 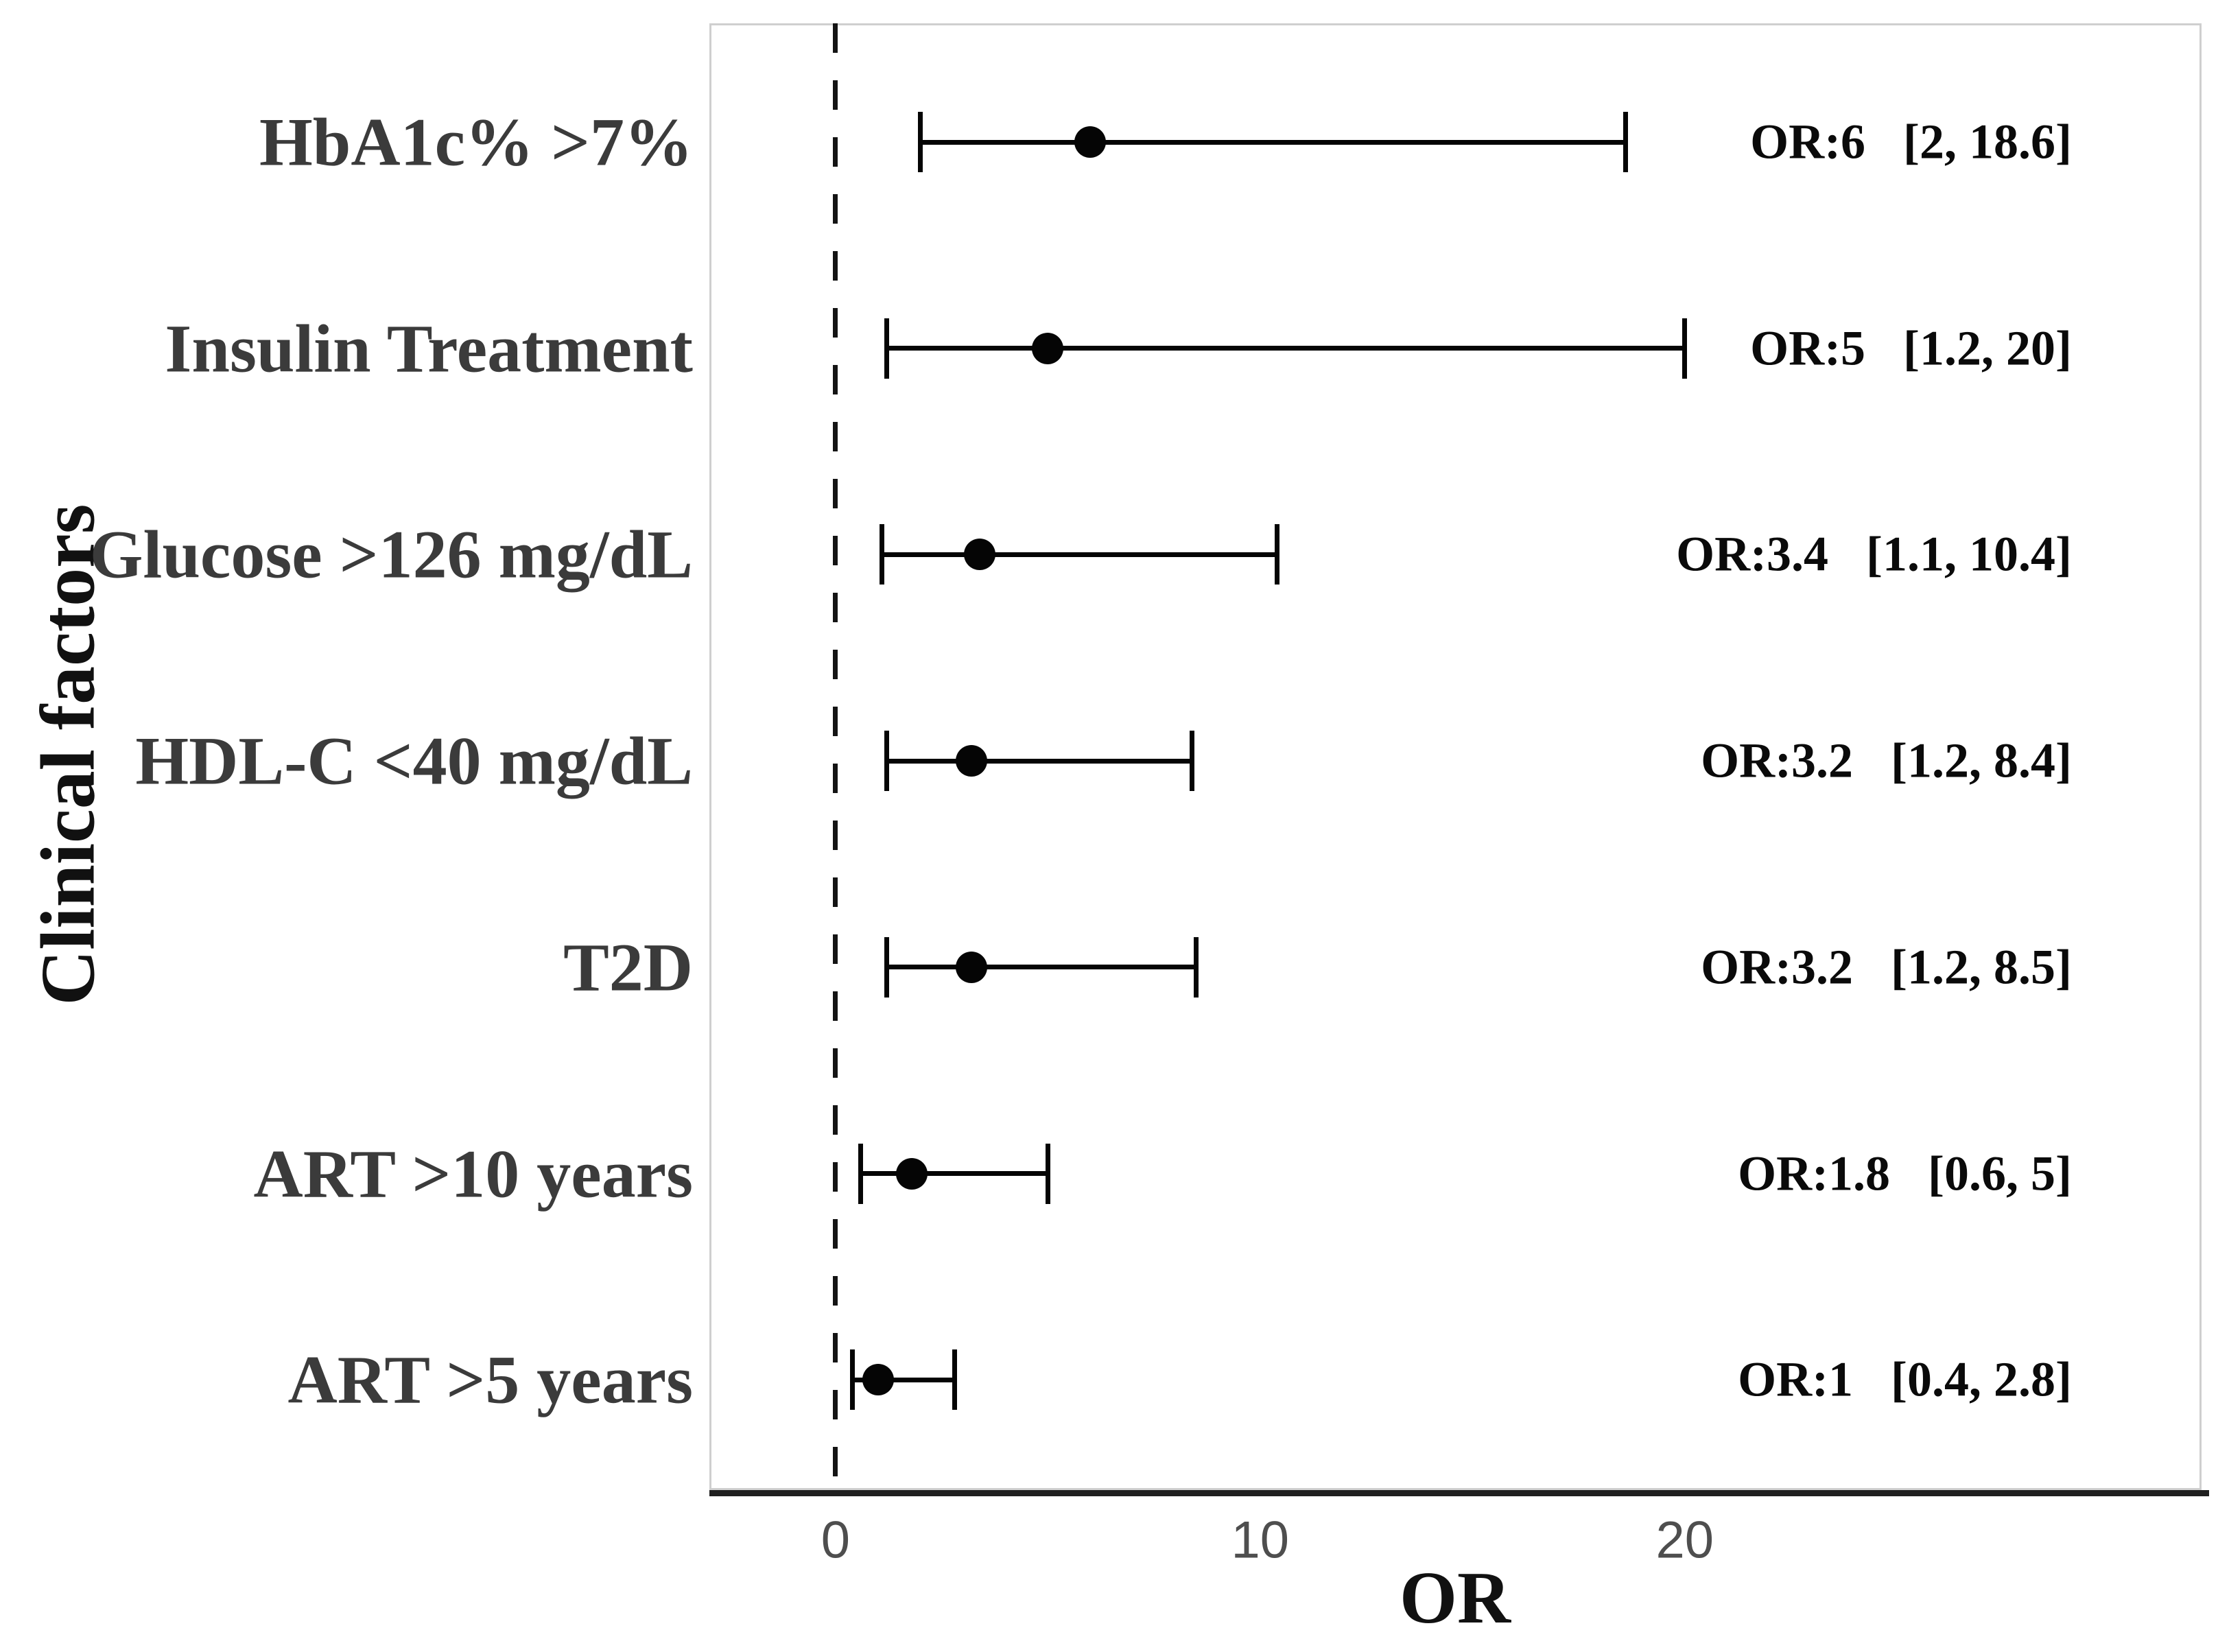 What do you see at coordinates (1981, 1379) in the screenshot?
I see `ci-interval-label: [0.4, 2.8]` at bounding box center [1981, 1379].